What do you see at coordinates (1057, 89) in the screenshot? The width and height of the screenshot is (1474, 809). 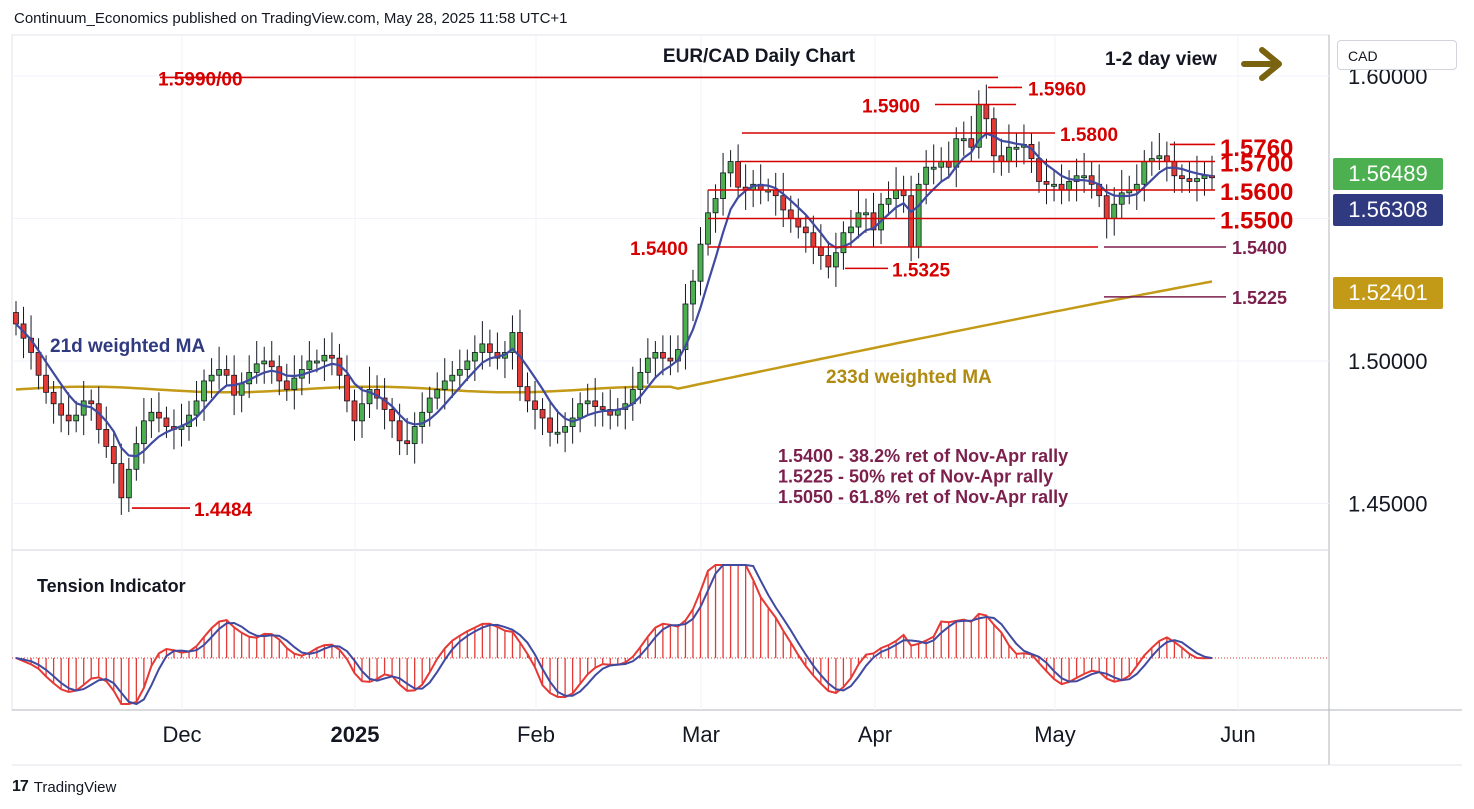 I see `level-1-5960-label: 1.5960` at bounding box center [1057, 89].